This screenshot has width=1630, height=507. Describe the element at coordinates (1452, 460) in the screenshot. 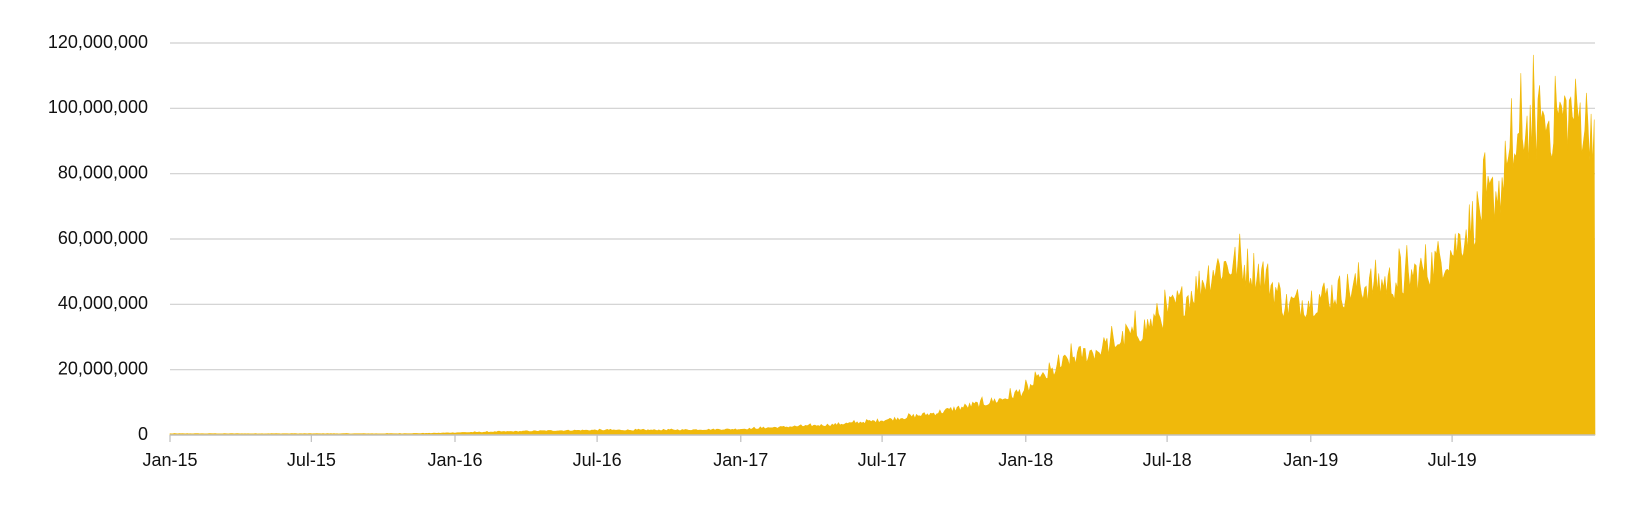

I see `x-tick-label: Jul-19` at that location.